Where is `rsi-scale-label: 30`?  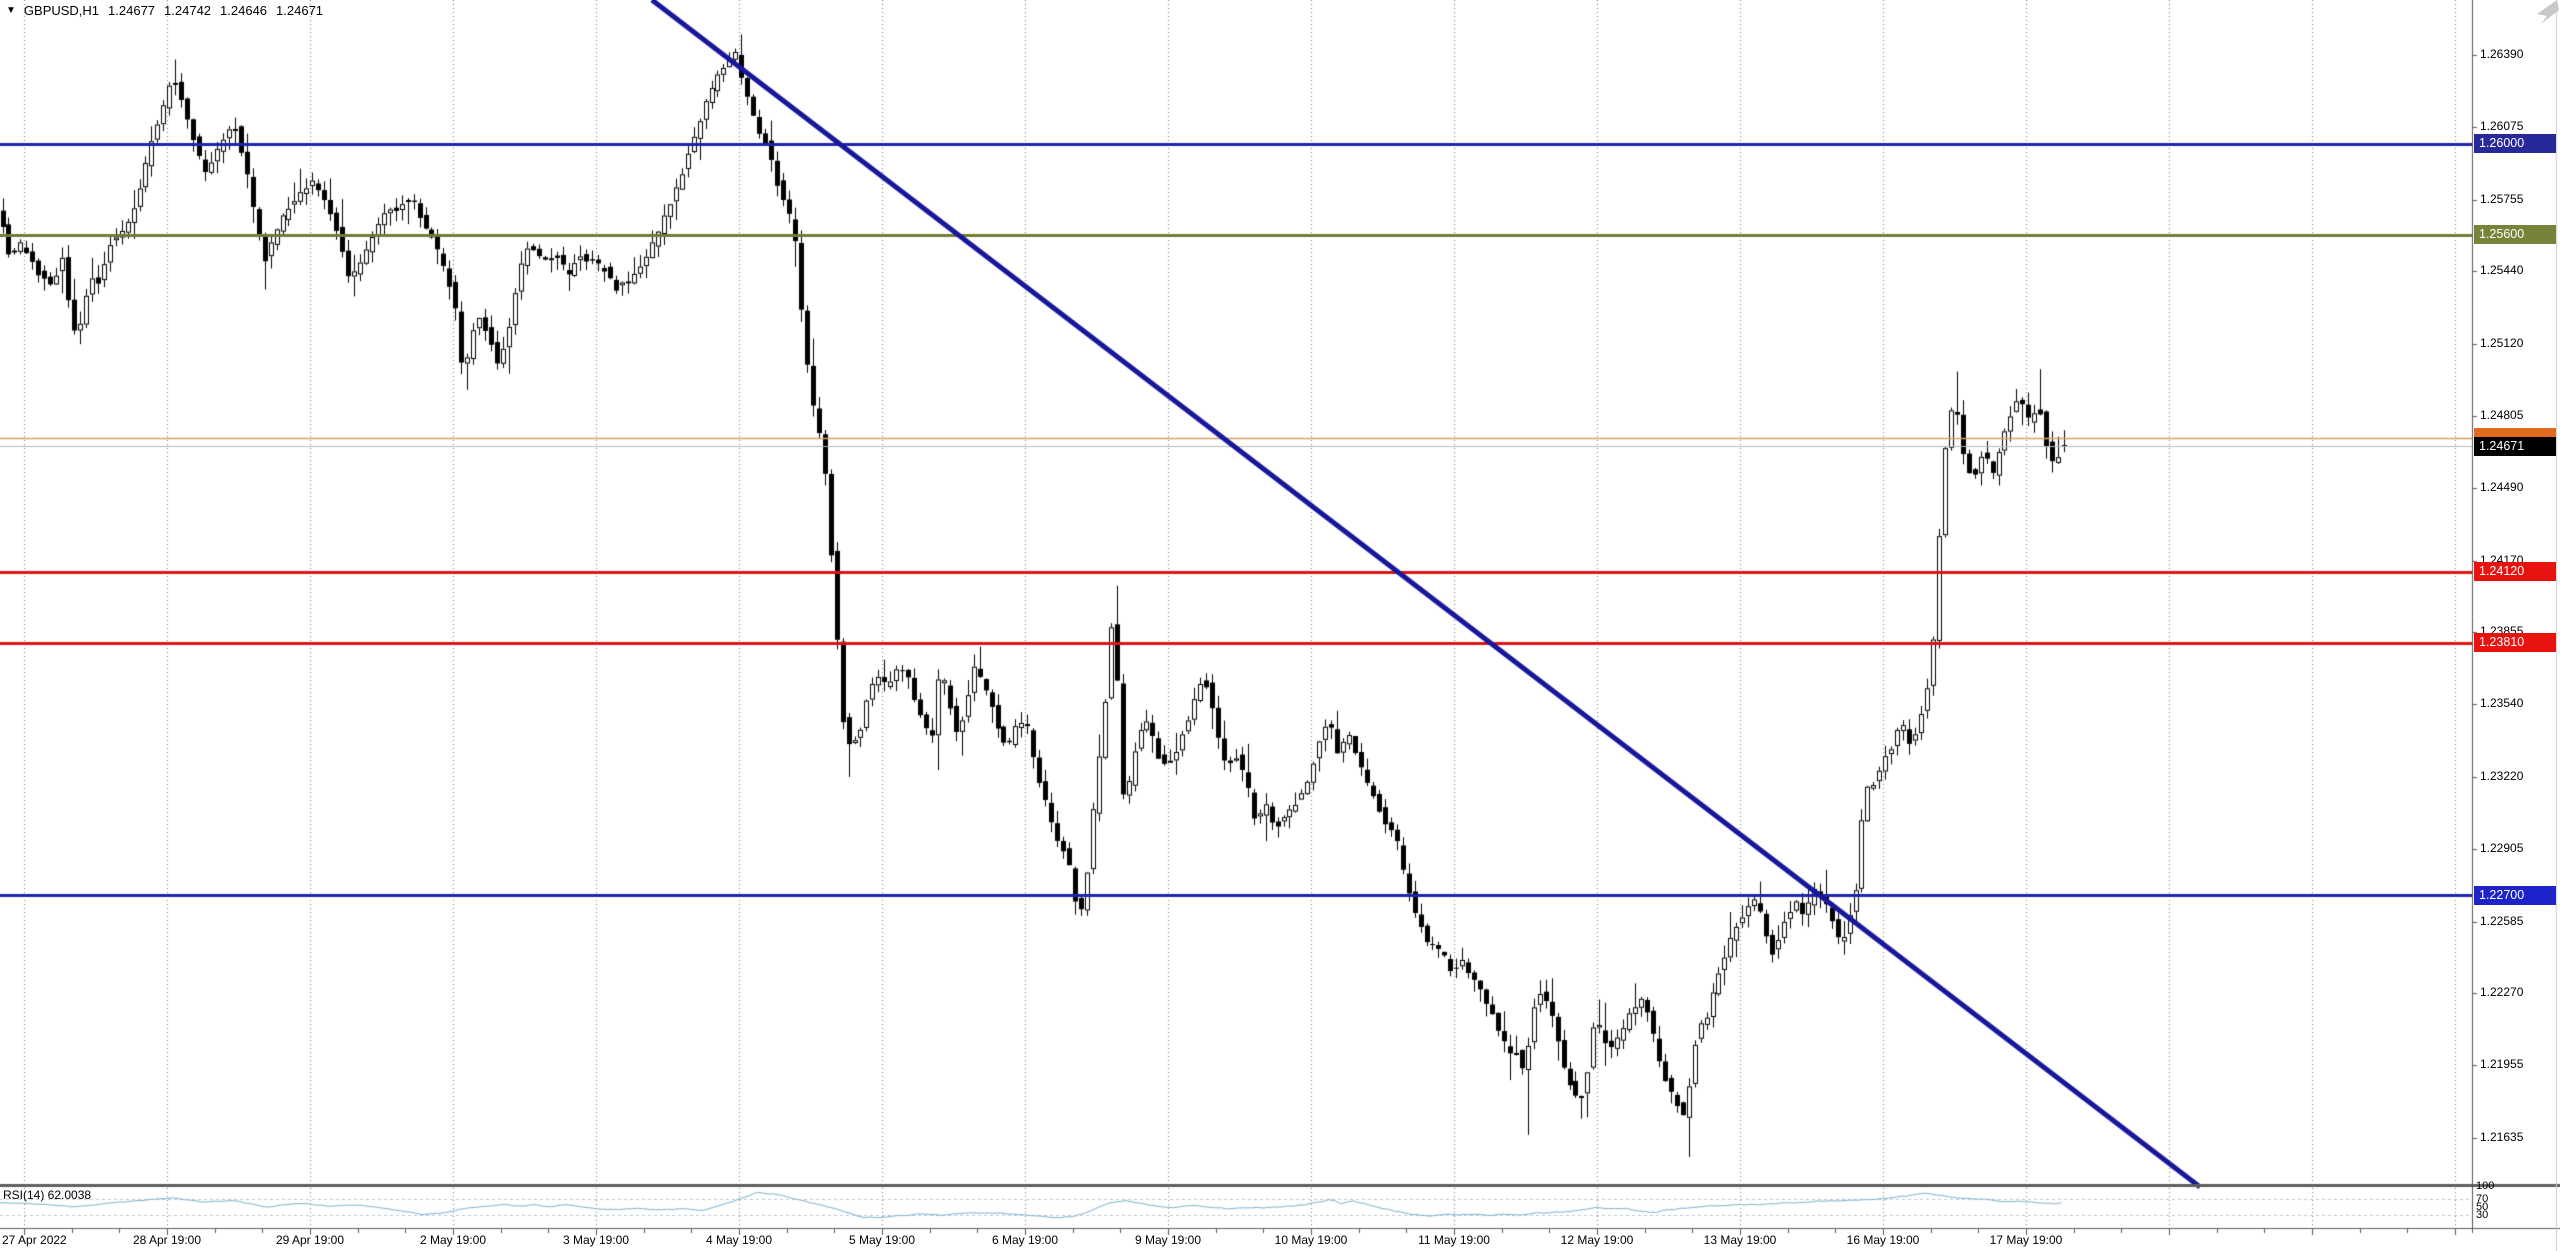 rsi-scale-label: 30 is located at coordinates (2482, 1215).